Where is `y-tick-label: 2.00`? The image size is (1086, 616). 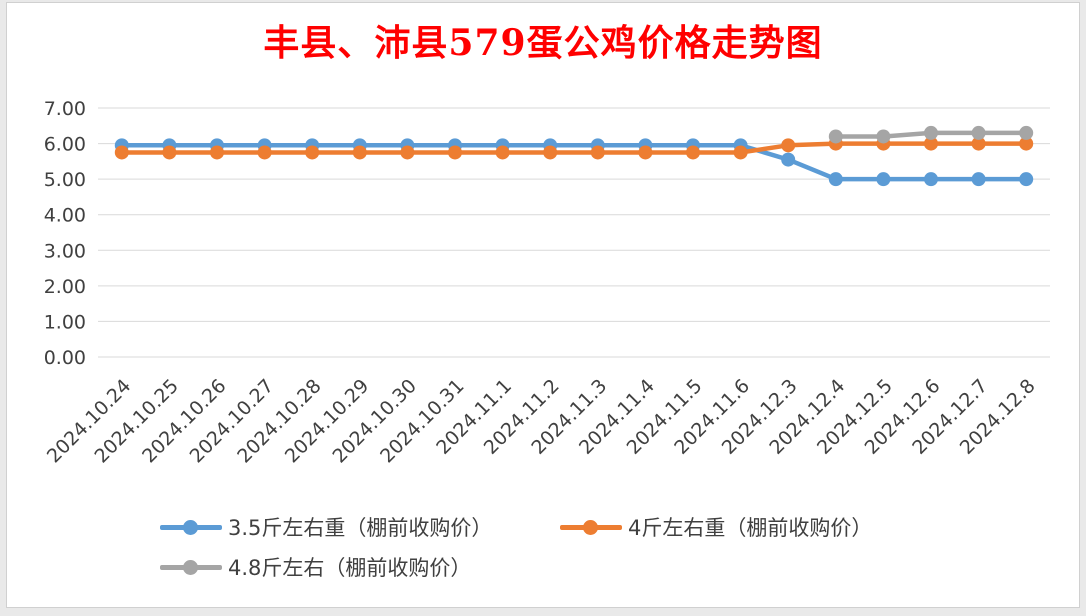 y-tick-label: 2.00 is located at coordinates (65, 287).